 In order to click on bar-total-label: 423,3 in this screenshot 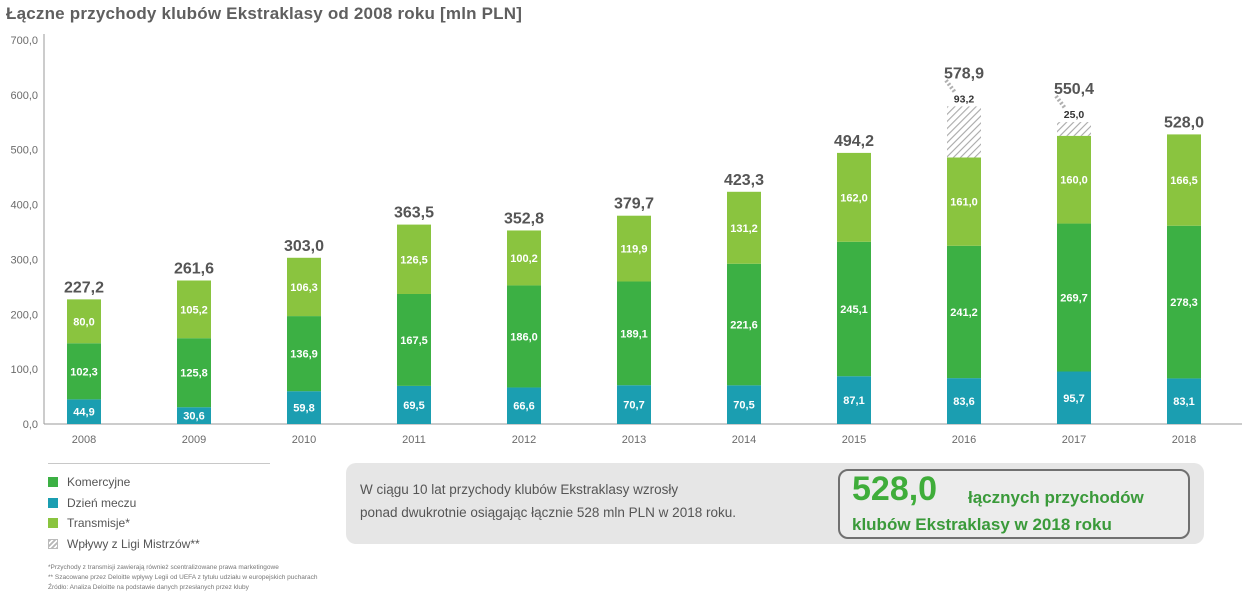, I will do `click(744, 180)`.